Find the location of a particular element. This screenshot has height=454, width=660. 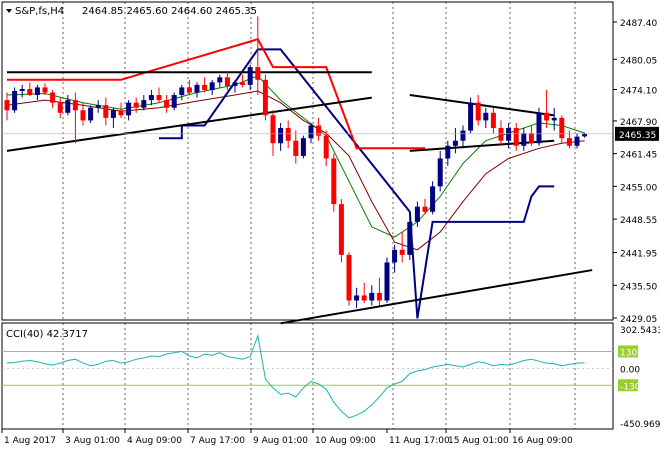

price-tick-label: 2429.05 is located at coordinates (638, 320).